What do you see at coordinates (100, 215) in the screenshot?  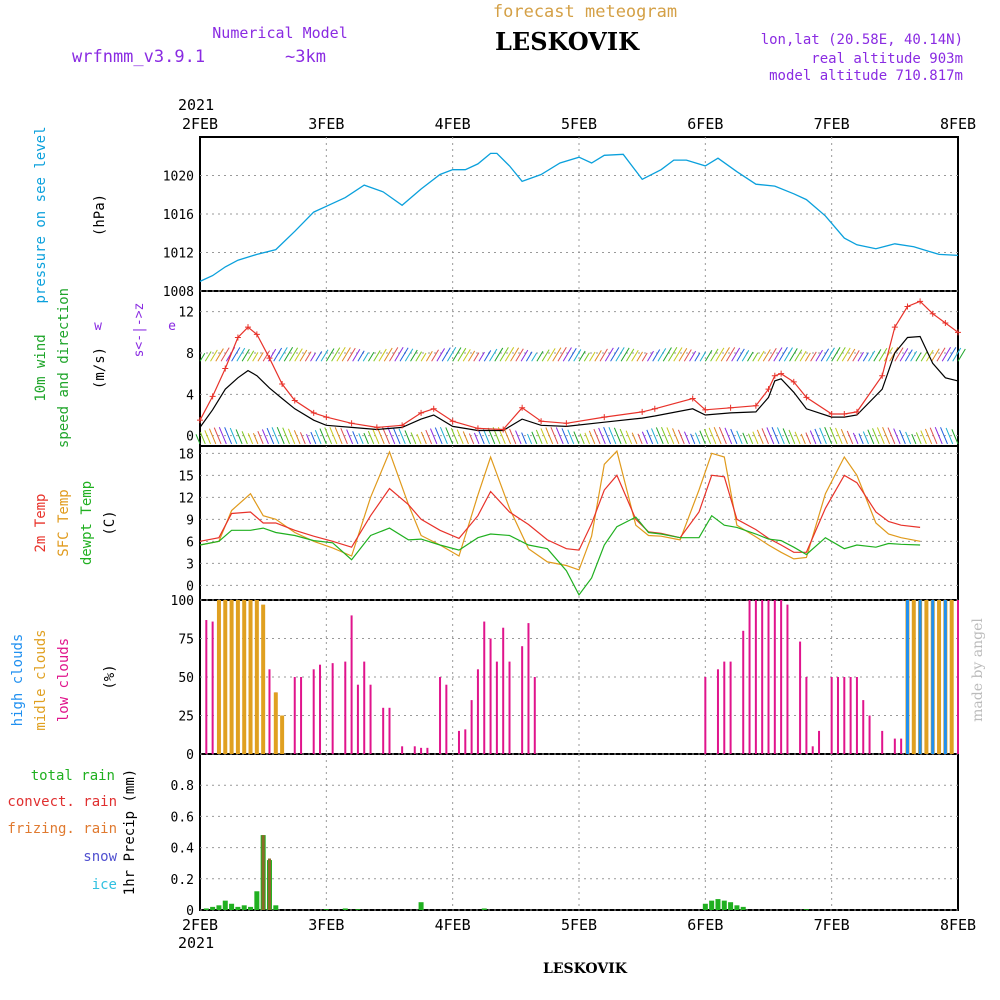 I see `pressure-unit: (hPa)` at bounding box center [100, 215].